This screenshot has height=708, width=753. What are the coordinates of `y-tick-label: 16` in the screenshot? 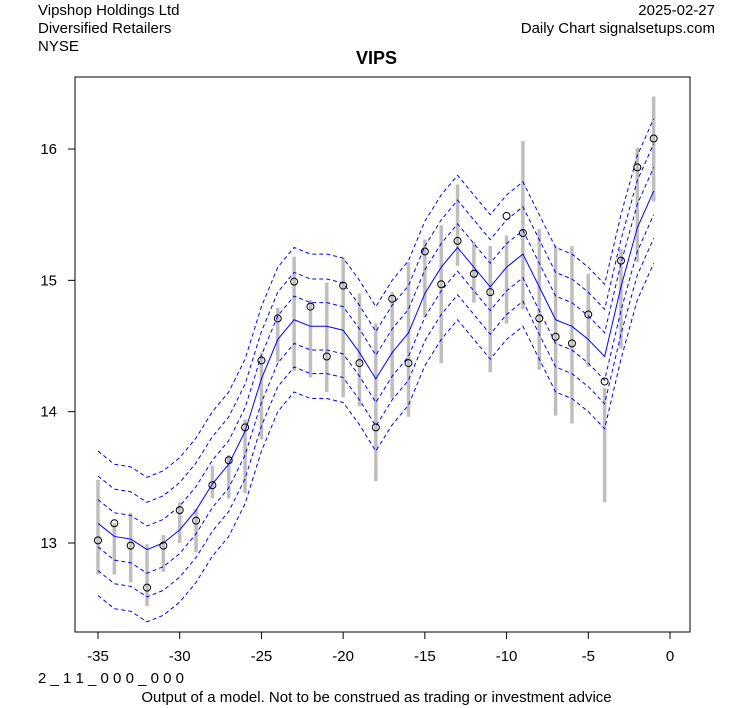 It's located at (48, 149).